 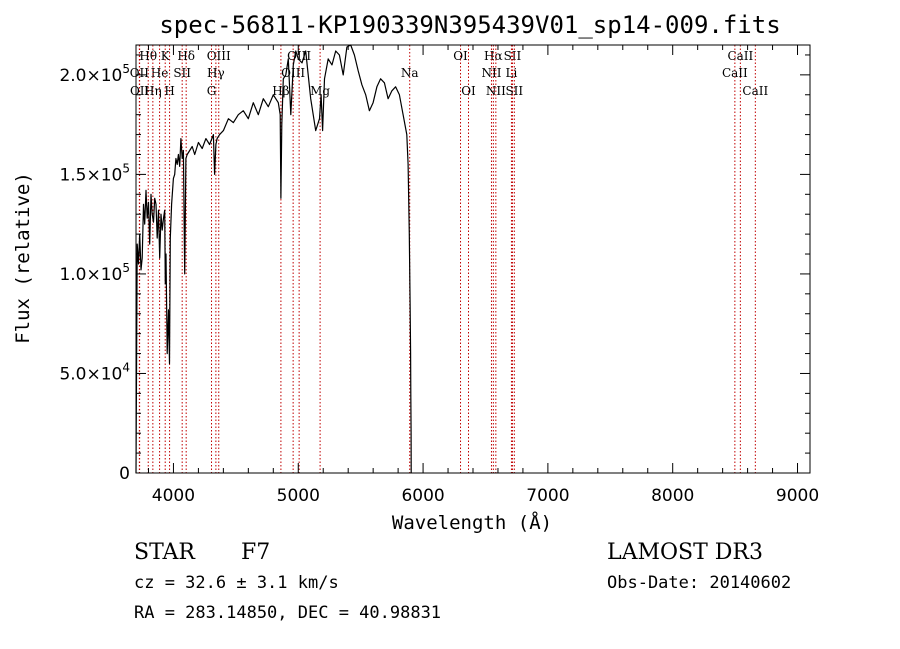 What do you see at coordinates (212, 91) in the screenshot?
I see `spectral-line-label: G` at bounding box center [212, 91].